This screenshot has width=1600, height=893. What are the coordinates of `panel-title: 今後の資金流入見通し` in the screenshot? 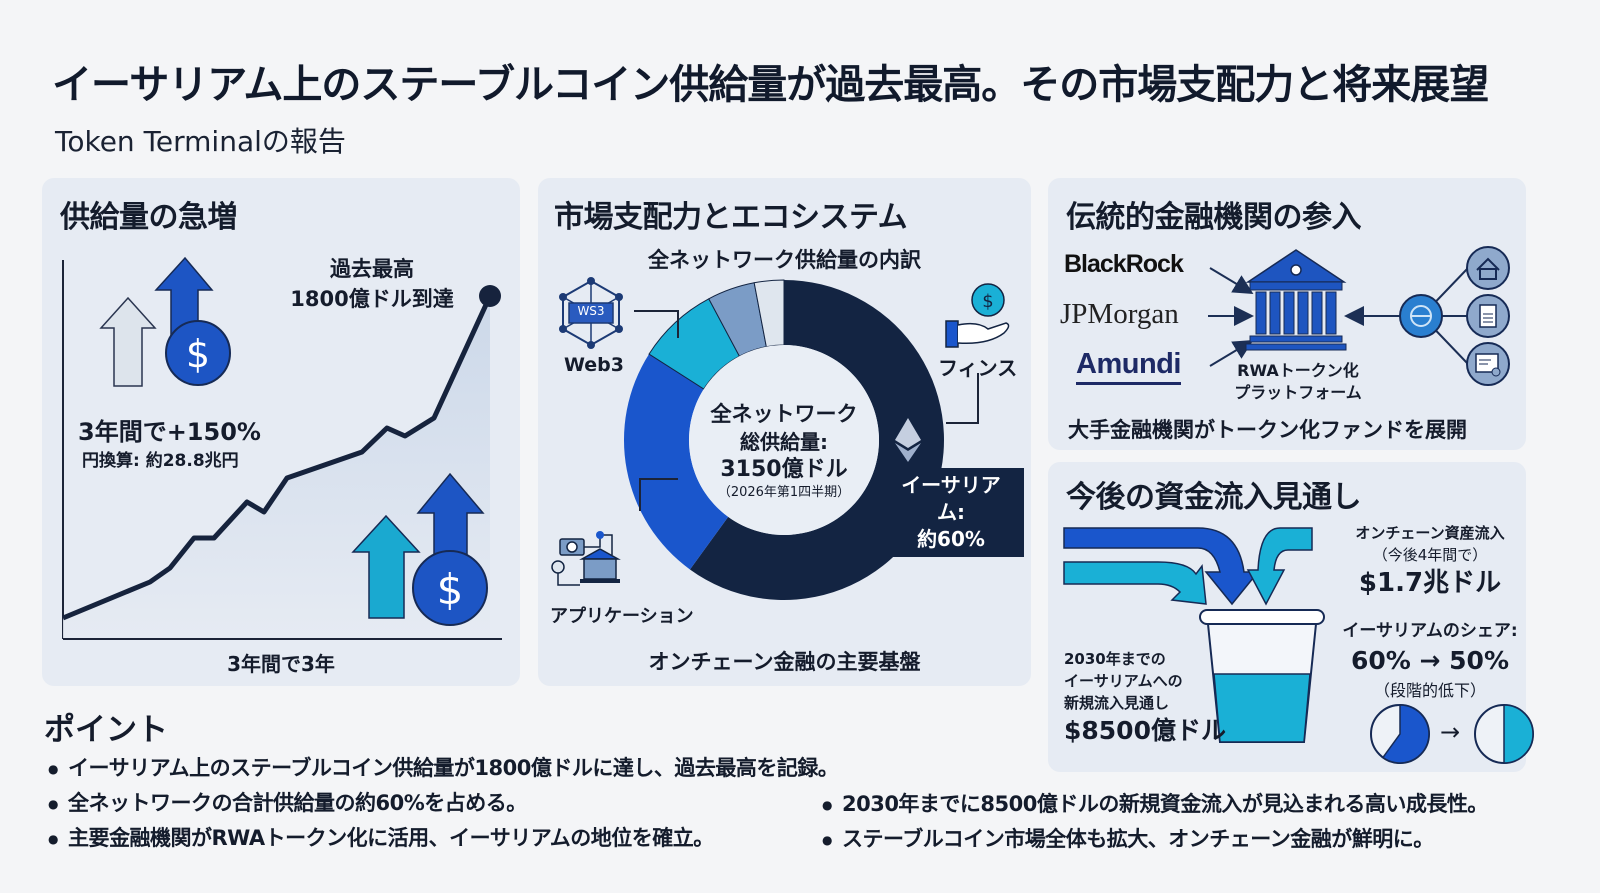 It's located at (1214, 497).